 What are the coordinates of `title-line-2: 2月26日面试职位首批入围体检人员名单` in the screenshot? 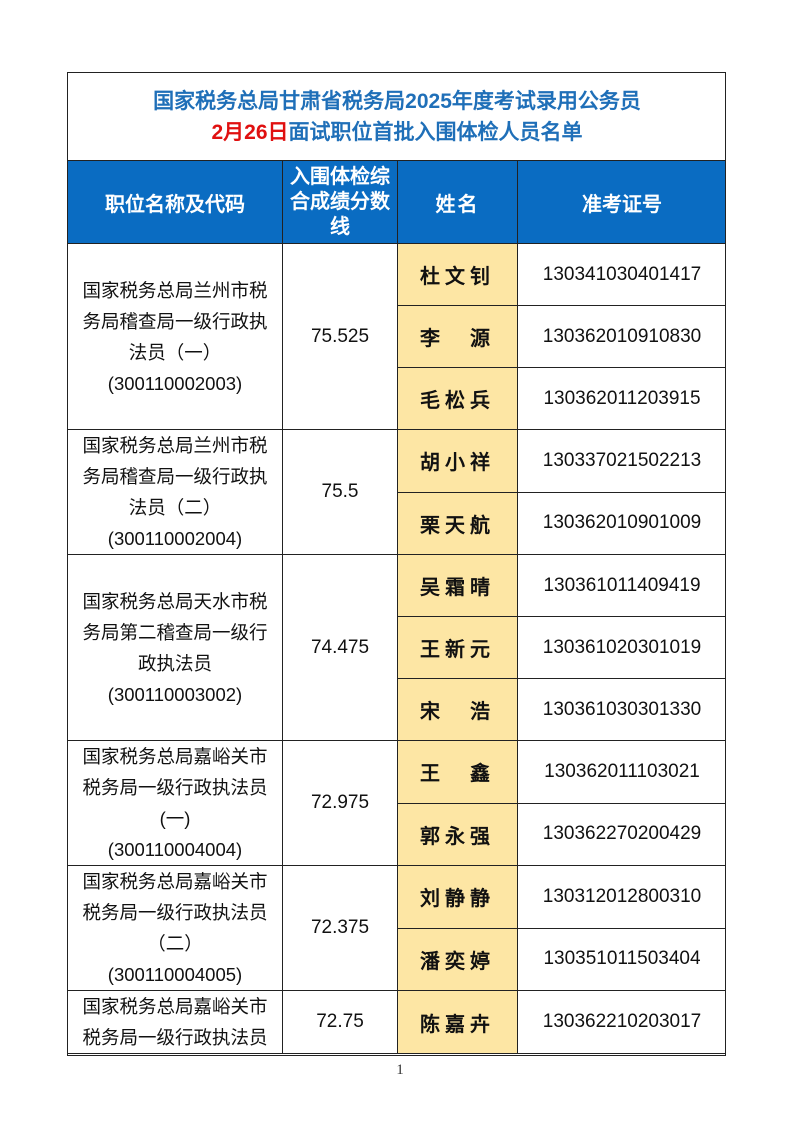 It's located at (396, 132).